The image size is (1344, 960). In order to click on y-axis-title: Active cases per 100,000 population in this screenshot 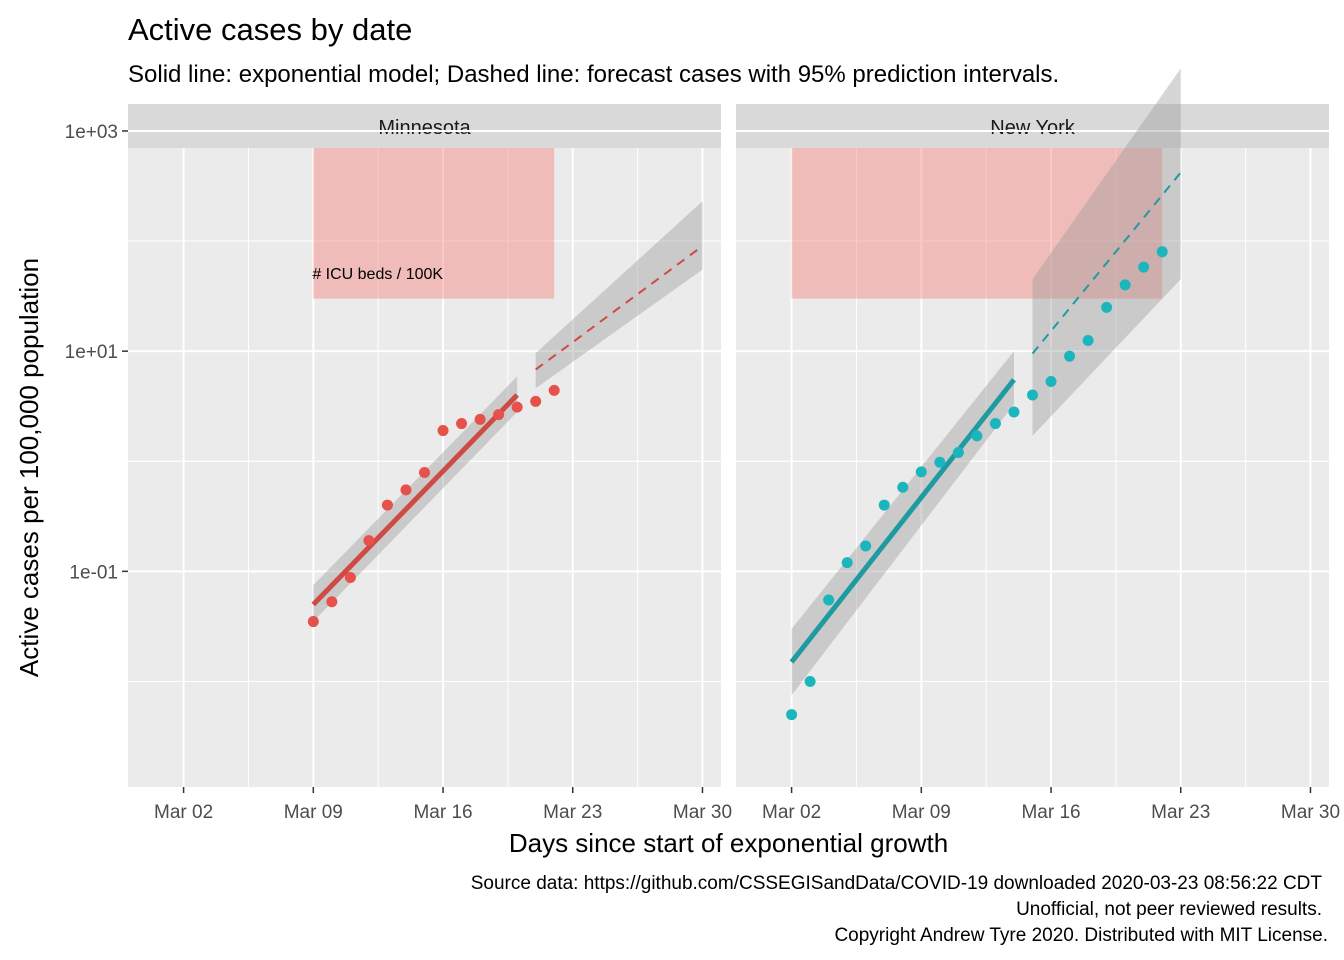, I will do `click(29, 467)`.